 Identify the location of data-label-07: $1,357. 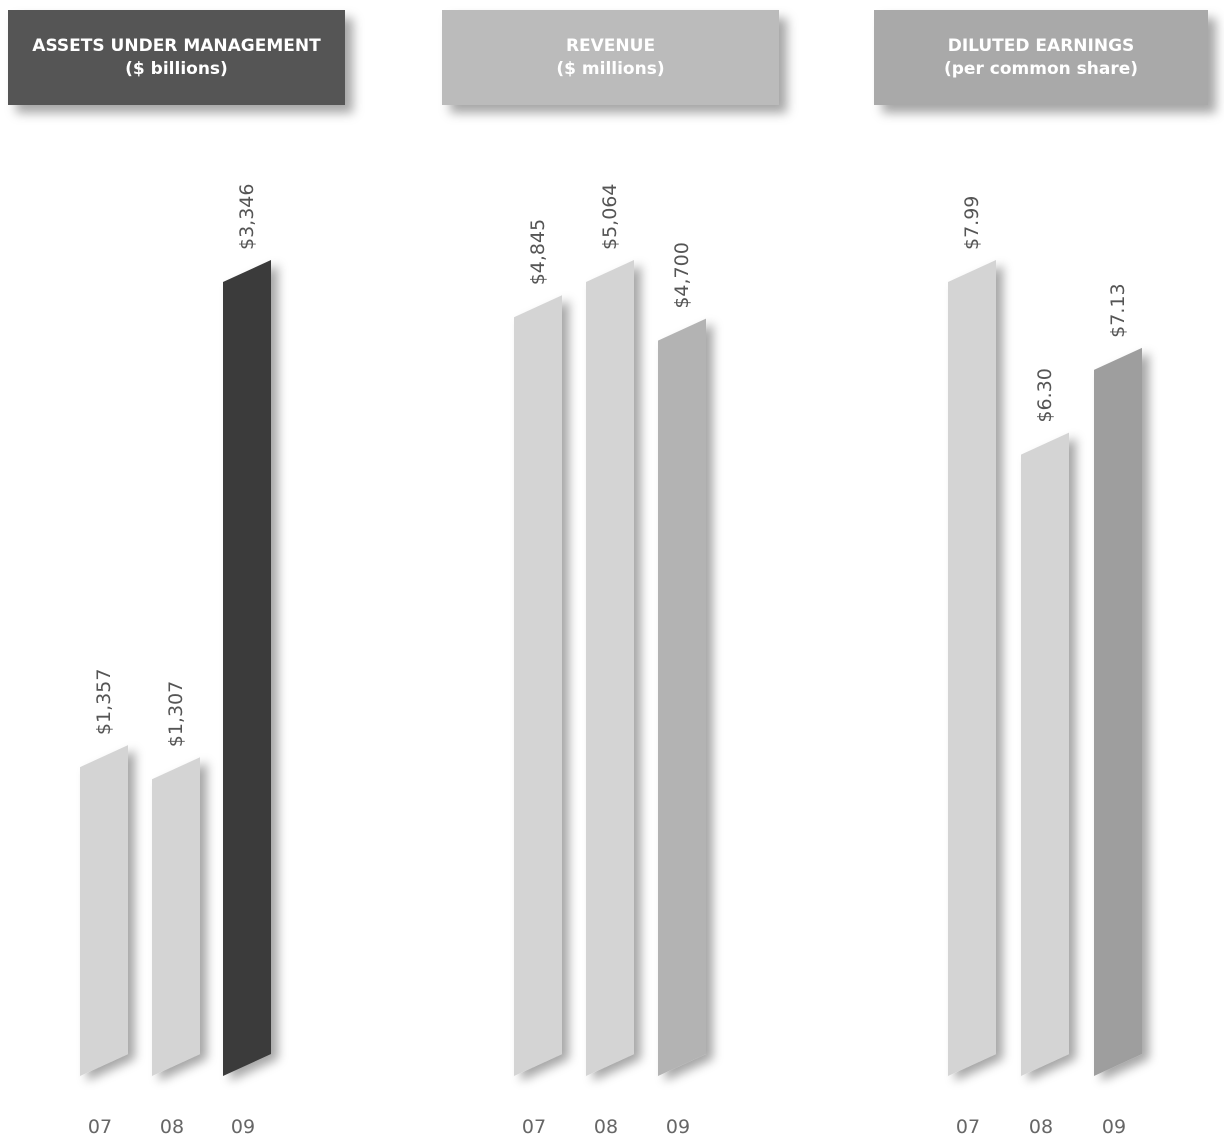
(104, 702).